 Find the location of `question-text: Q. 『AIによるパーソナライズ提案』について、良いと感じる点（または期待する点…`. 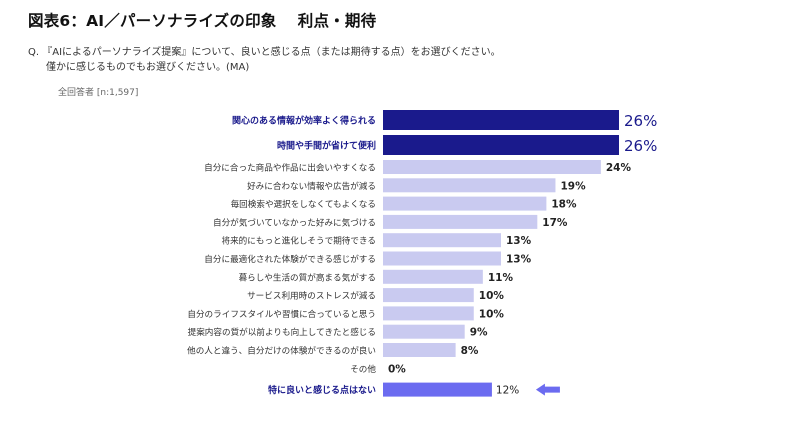

question-text: Q. 『AIによるパーソナライズ提案』について、良いと感じる点（または期待する点… is located at coordinates (264, 60).